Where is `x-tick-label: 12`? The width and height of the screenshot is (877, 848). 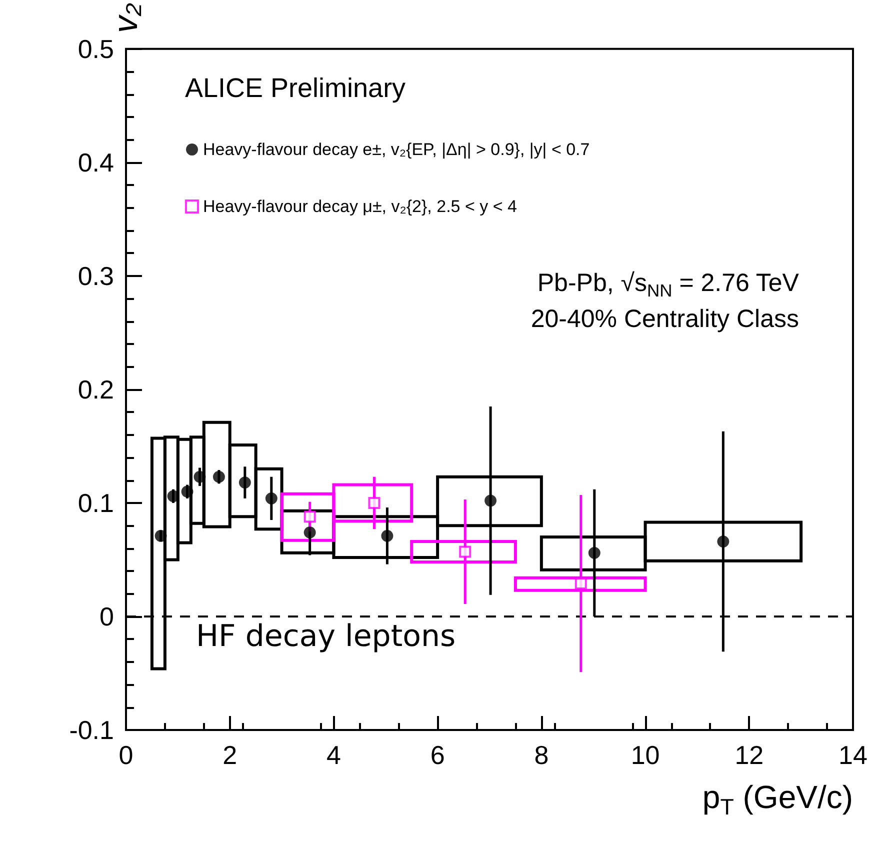 x-tick-label: 12 is located at coordinates (749, 755).